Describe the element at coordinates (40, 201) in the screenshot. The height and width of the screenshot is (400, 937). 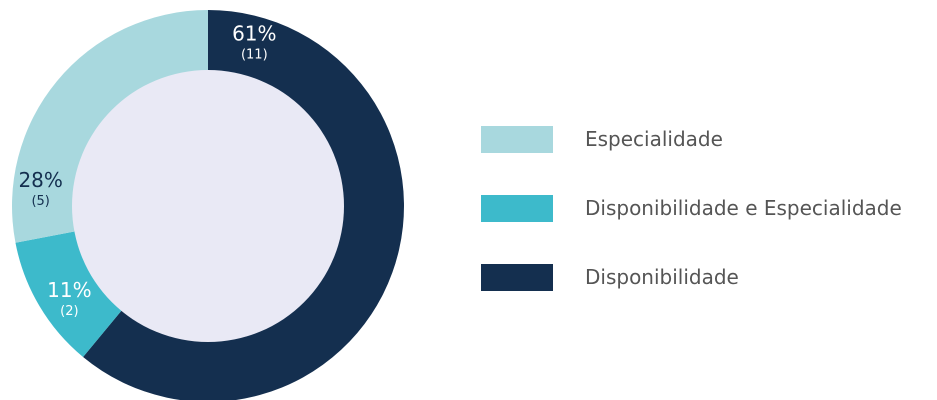
I see `slice-count-label-especialidade: (5)` at that location.